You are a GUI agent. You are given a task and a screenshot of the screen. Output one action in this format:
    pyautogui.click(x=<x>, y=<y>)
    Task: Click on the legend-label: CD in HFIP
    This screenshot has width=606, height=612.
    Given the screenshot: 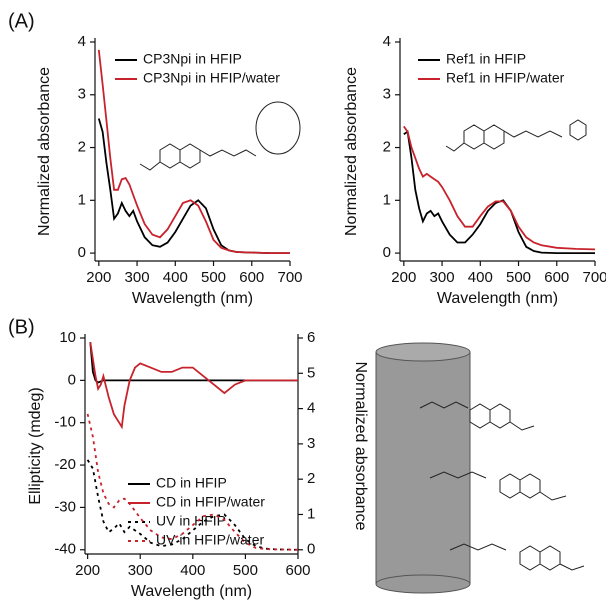 What is the action you would take?
    pyautogui.click(x=191, y=483)
    